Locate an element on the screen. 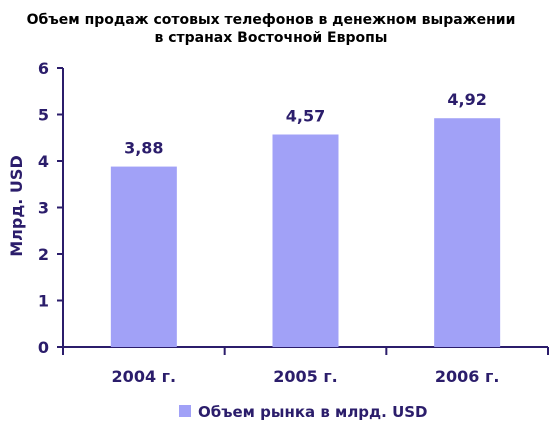  x-ticks is located at coordinates (305, 351).